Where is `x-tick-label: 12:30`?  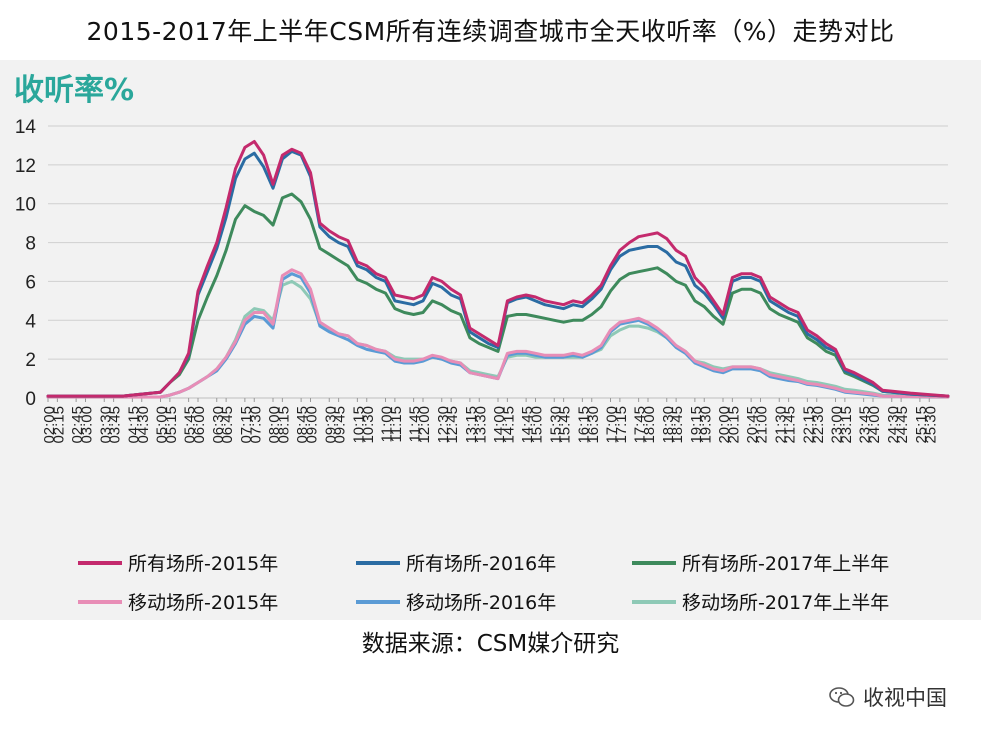 x-tick-label: 12:30 is located at coordinates (443, 425).